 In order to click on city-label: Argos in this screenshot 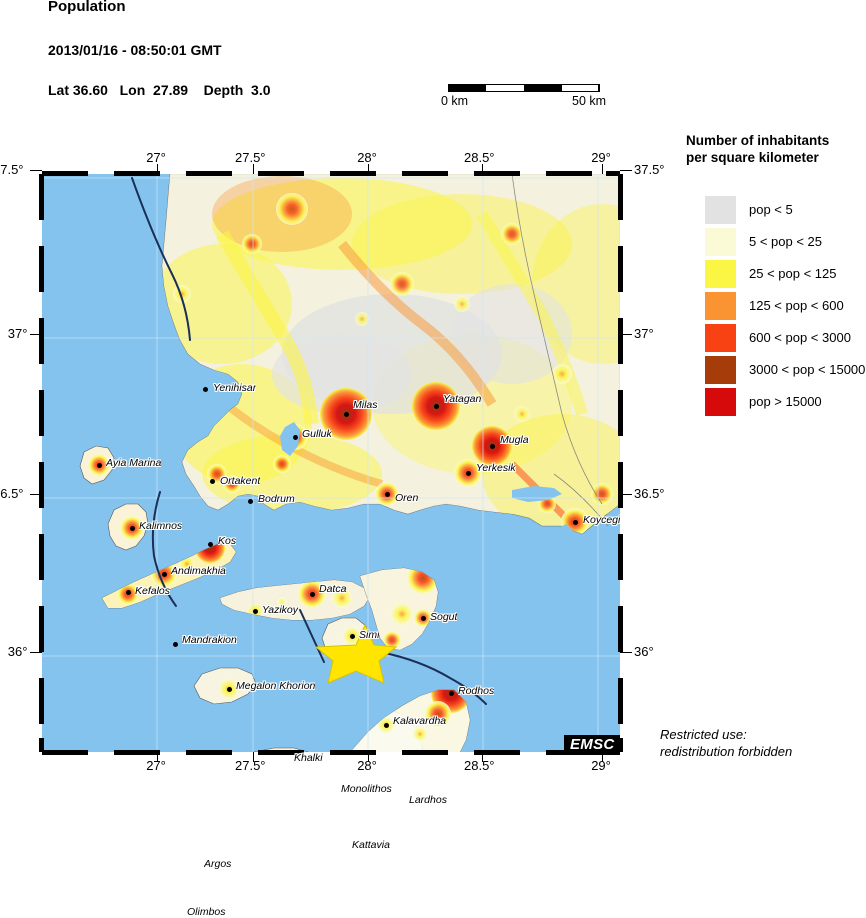, I will do `click(218, 864)`.